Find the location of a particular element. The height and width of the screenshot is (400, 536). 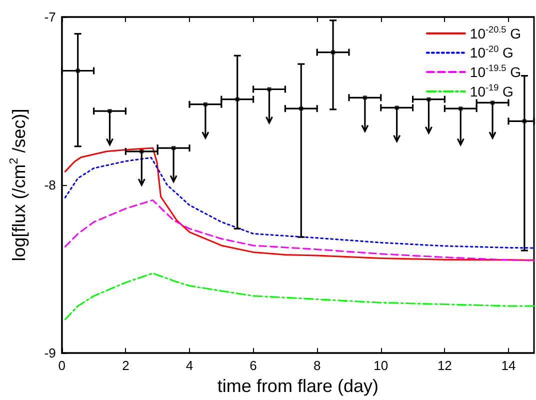

y-tick-label: -9 is located at coordinates (50, 353).